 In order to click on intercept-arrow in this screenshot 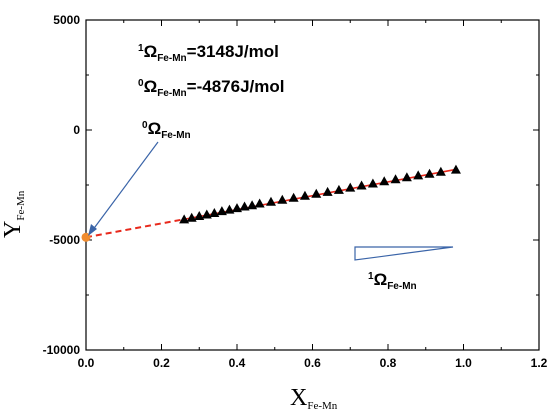, I will do `click(125, 186)`.